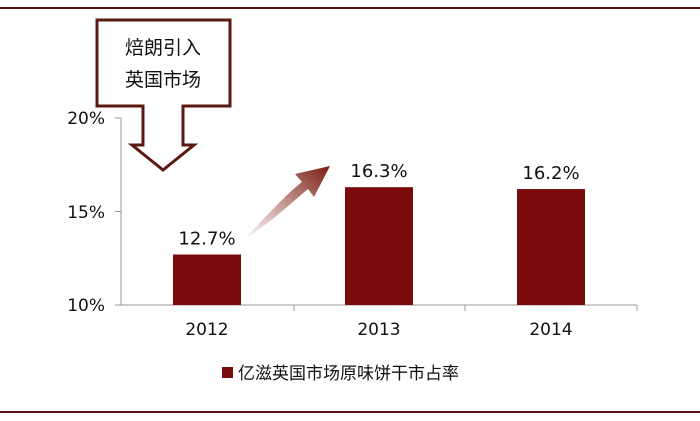  What do you see at coordinates (379, 246) in the screenshot?
I see `bar-2013` at bounding box center [379, 246].